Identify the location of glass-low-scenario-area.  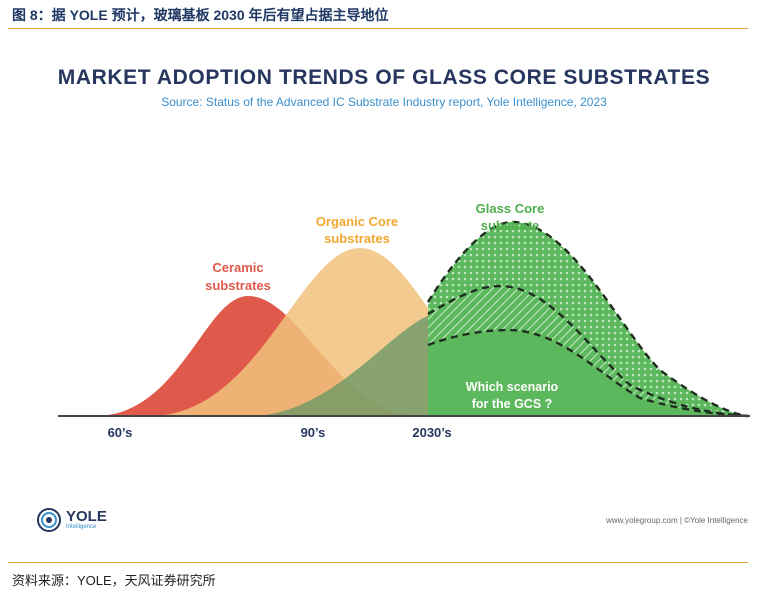
(588, 373).